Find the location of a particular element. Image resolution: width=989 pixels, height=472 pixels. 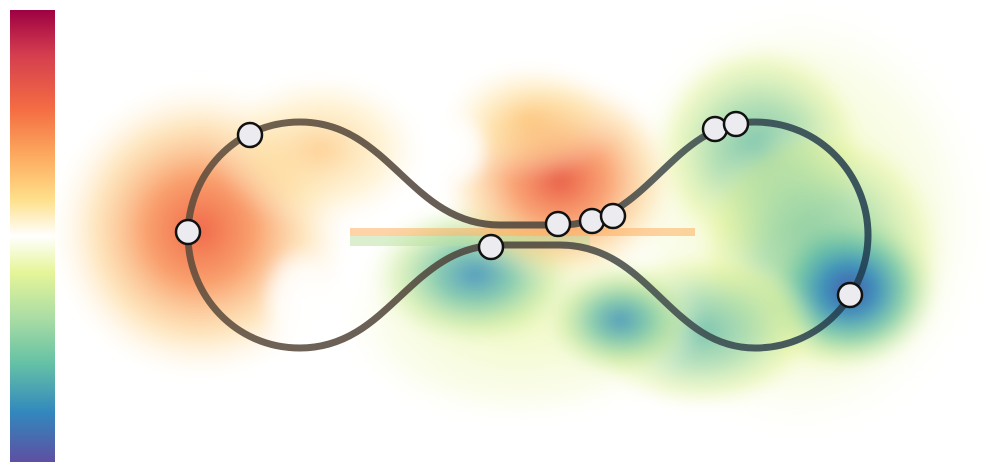

colorbar is located at coordinates (32, 236).